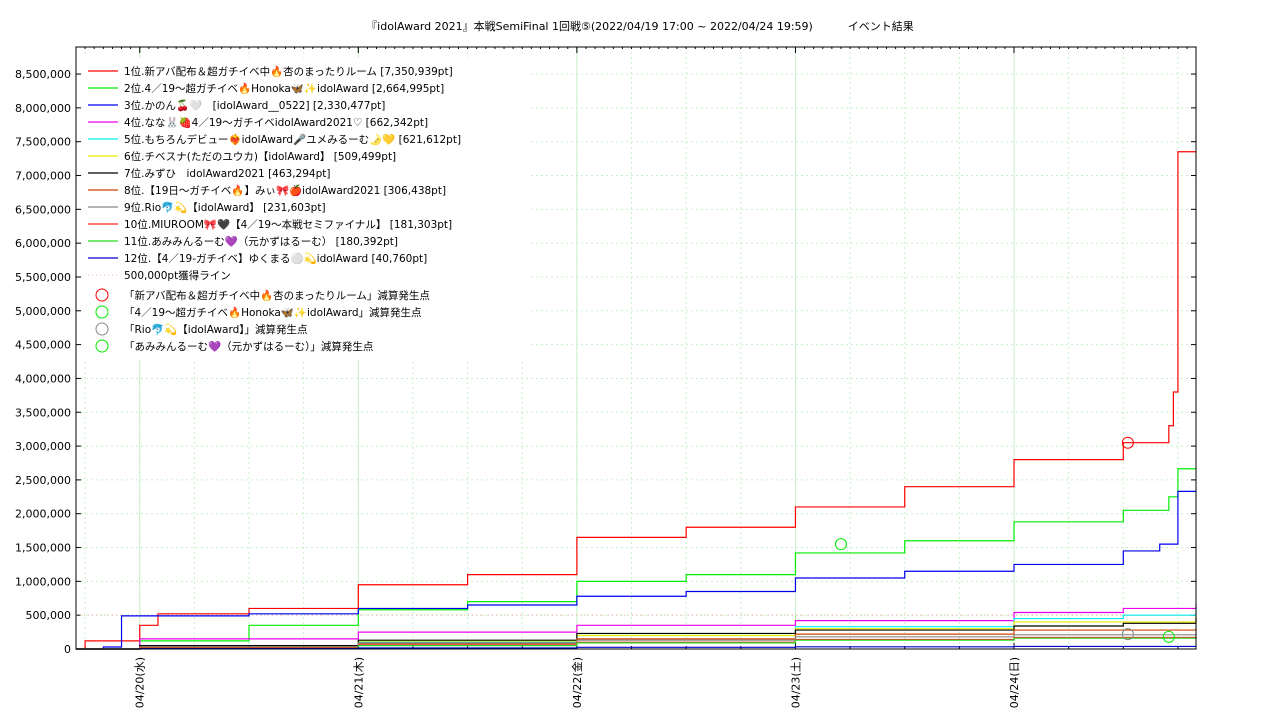 Image resolution: width=1280 pixels, height=720 pixels. What do you see at coordinates (254, 105) in the screenshot?
I see `legend-label: 3位.かのん🍒🤍 [idolAward__0522] [2,330,477pt]` at bounding box center [254, 105].